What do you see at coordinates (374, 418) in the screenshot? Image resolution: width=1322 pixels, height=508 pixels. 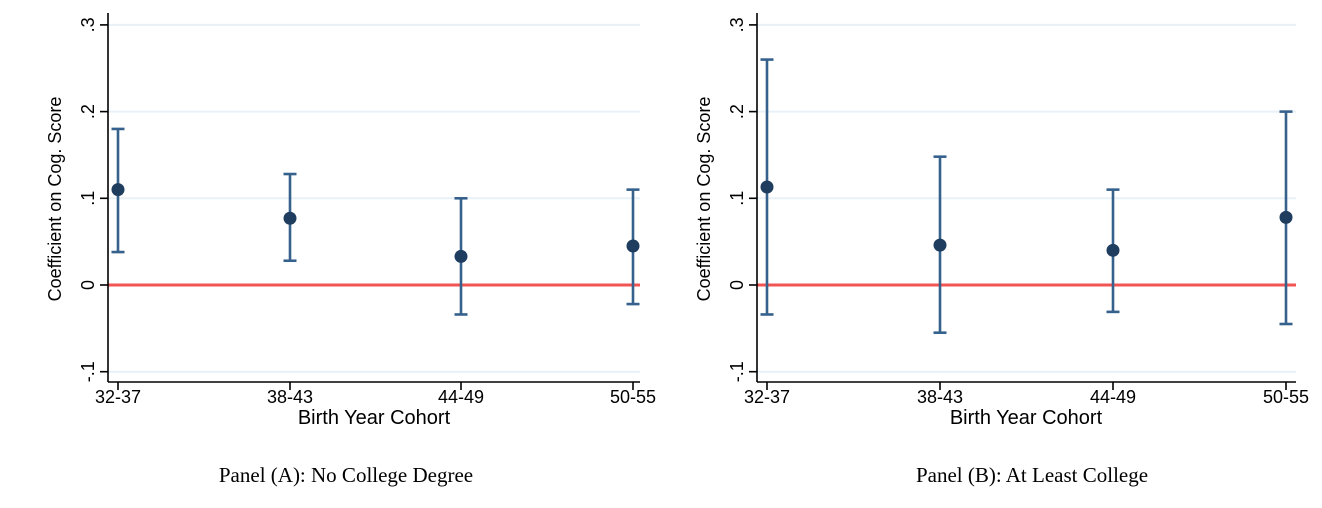 I see `x-axis-title-panel-a: Birth Year Cohort` at bounding box center [374, 418].